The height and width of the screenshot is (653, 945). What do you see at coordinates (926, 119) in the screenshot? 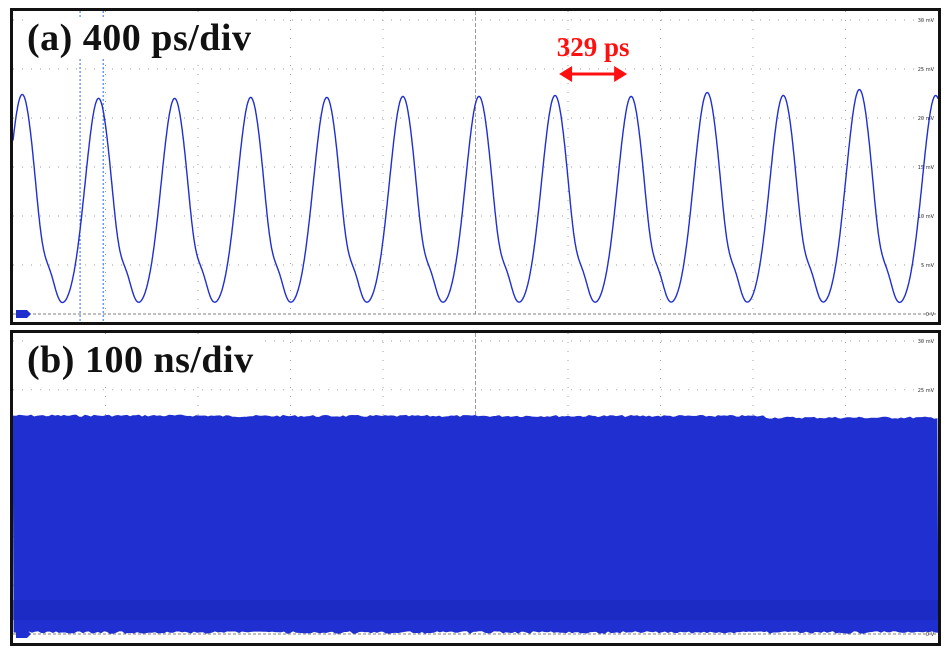
I see `y-tick-label: 20 mV` at bounding box center [926, 119].